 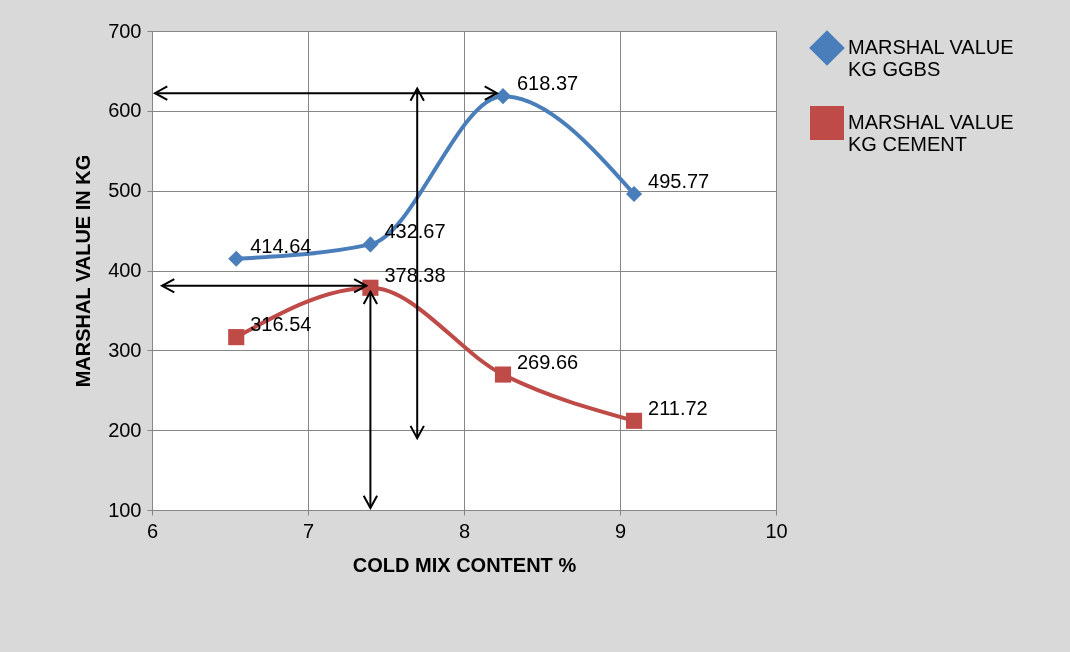 What do you see at coordinates (308, 530) in the screenshot?
I see `x-tick-label: 7` at bounding box center [308, 530].